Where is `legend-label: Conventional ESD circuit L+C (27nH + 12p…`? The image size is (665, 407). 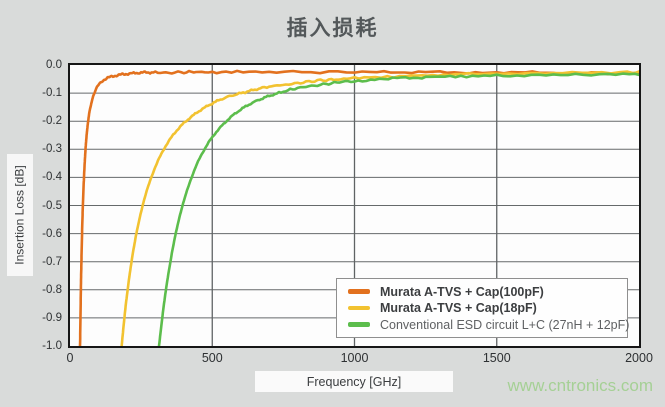 legend-label: Conventional ESD circuit L+C (27nH + 12p… is located at coordinates (505, 324).